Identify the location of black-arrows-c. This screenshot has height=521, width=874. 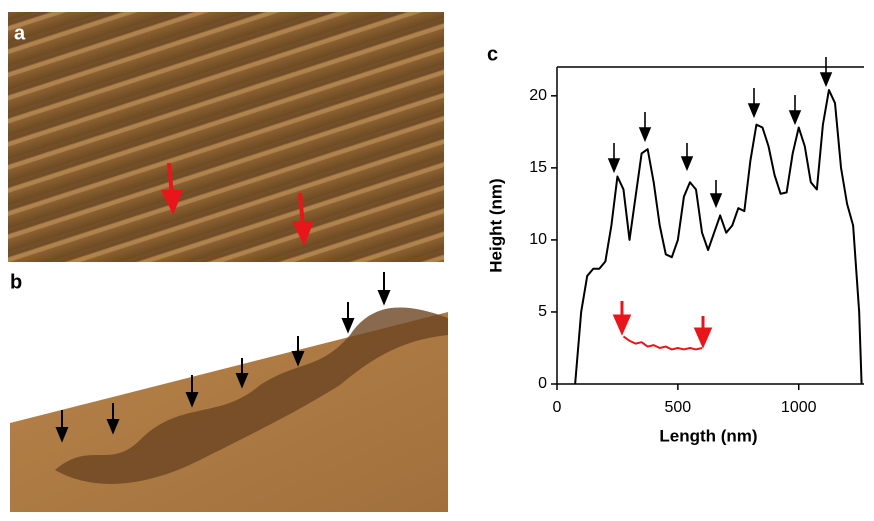
(720, 133).